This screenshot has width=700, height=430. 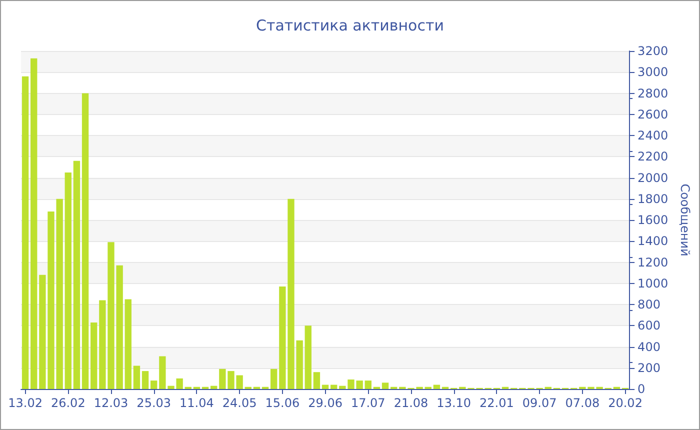 What do you see at coordinates (653, 93) in the screenshot?
I see `y-tick-label: 2800` at bounding box center [653, 93].